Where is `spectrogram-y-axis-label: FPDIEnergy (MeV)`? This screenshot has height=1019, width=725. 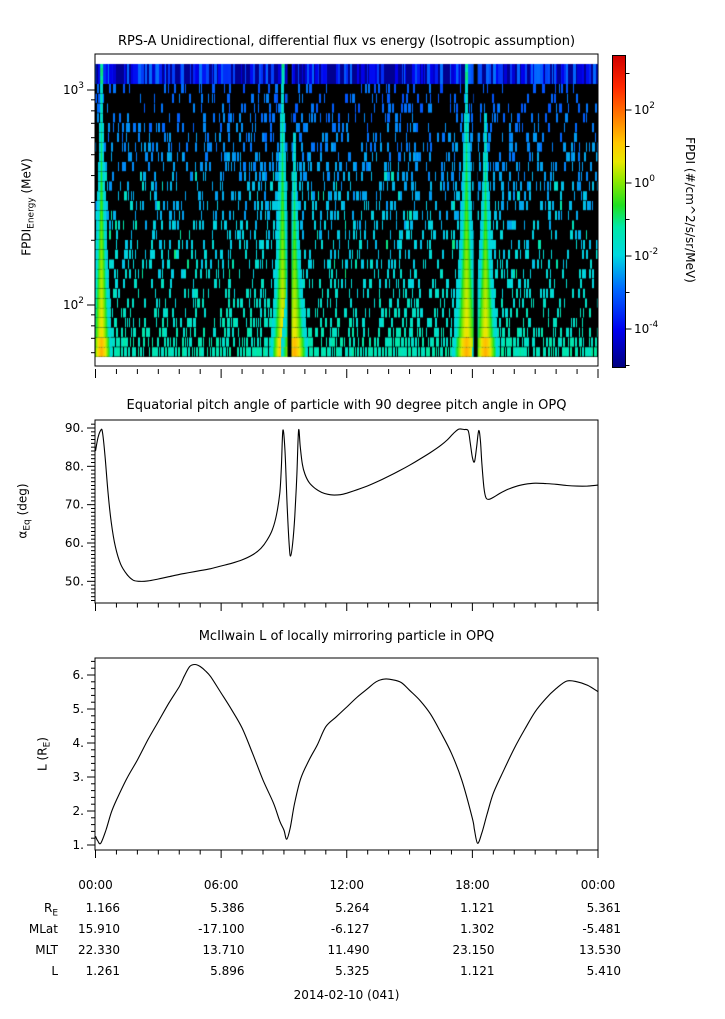 spectrogram-y-axis-label: FPDIEnergy (MeV) is located at coordinates (28, 207).